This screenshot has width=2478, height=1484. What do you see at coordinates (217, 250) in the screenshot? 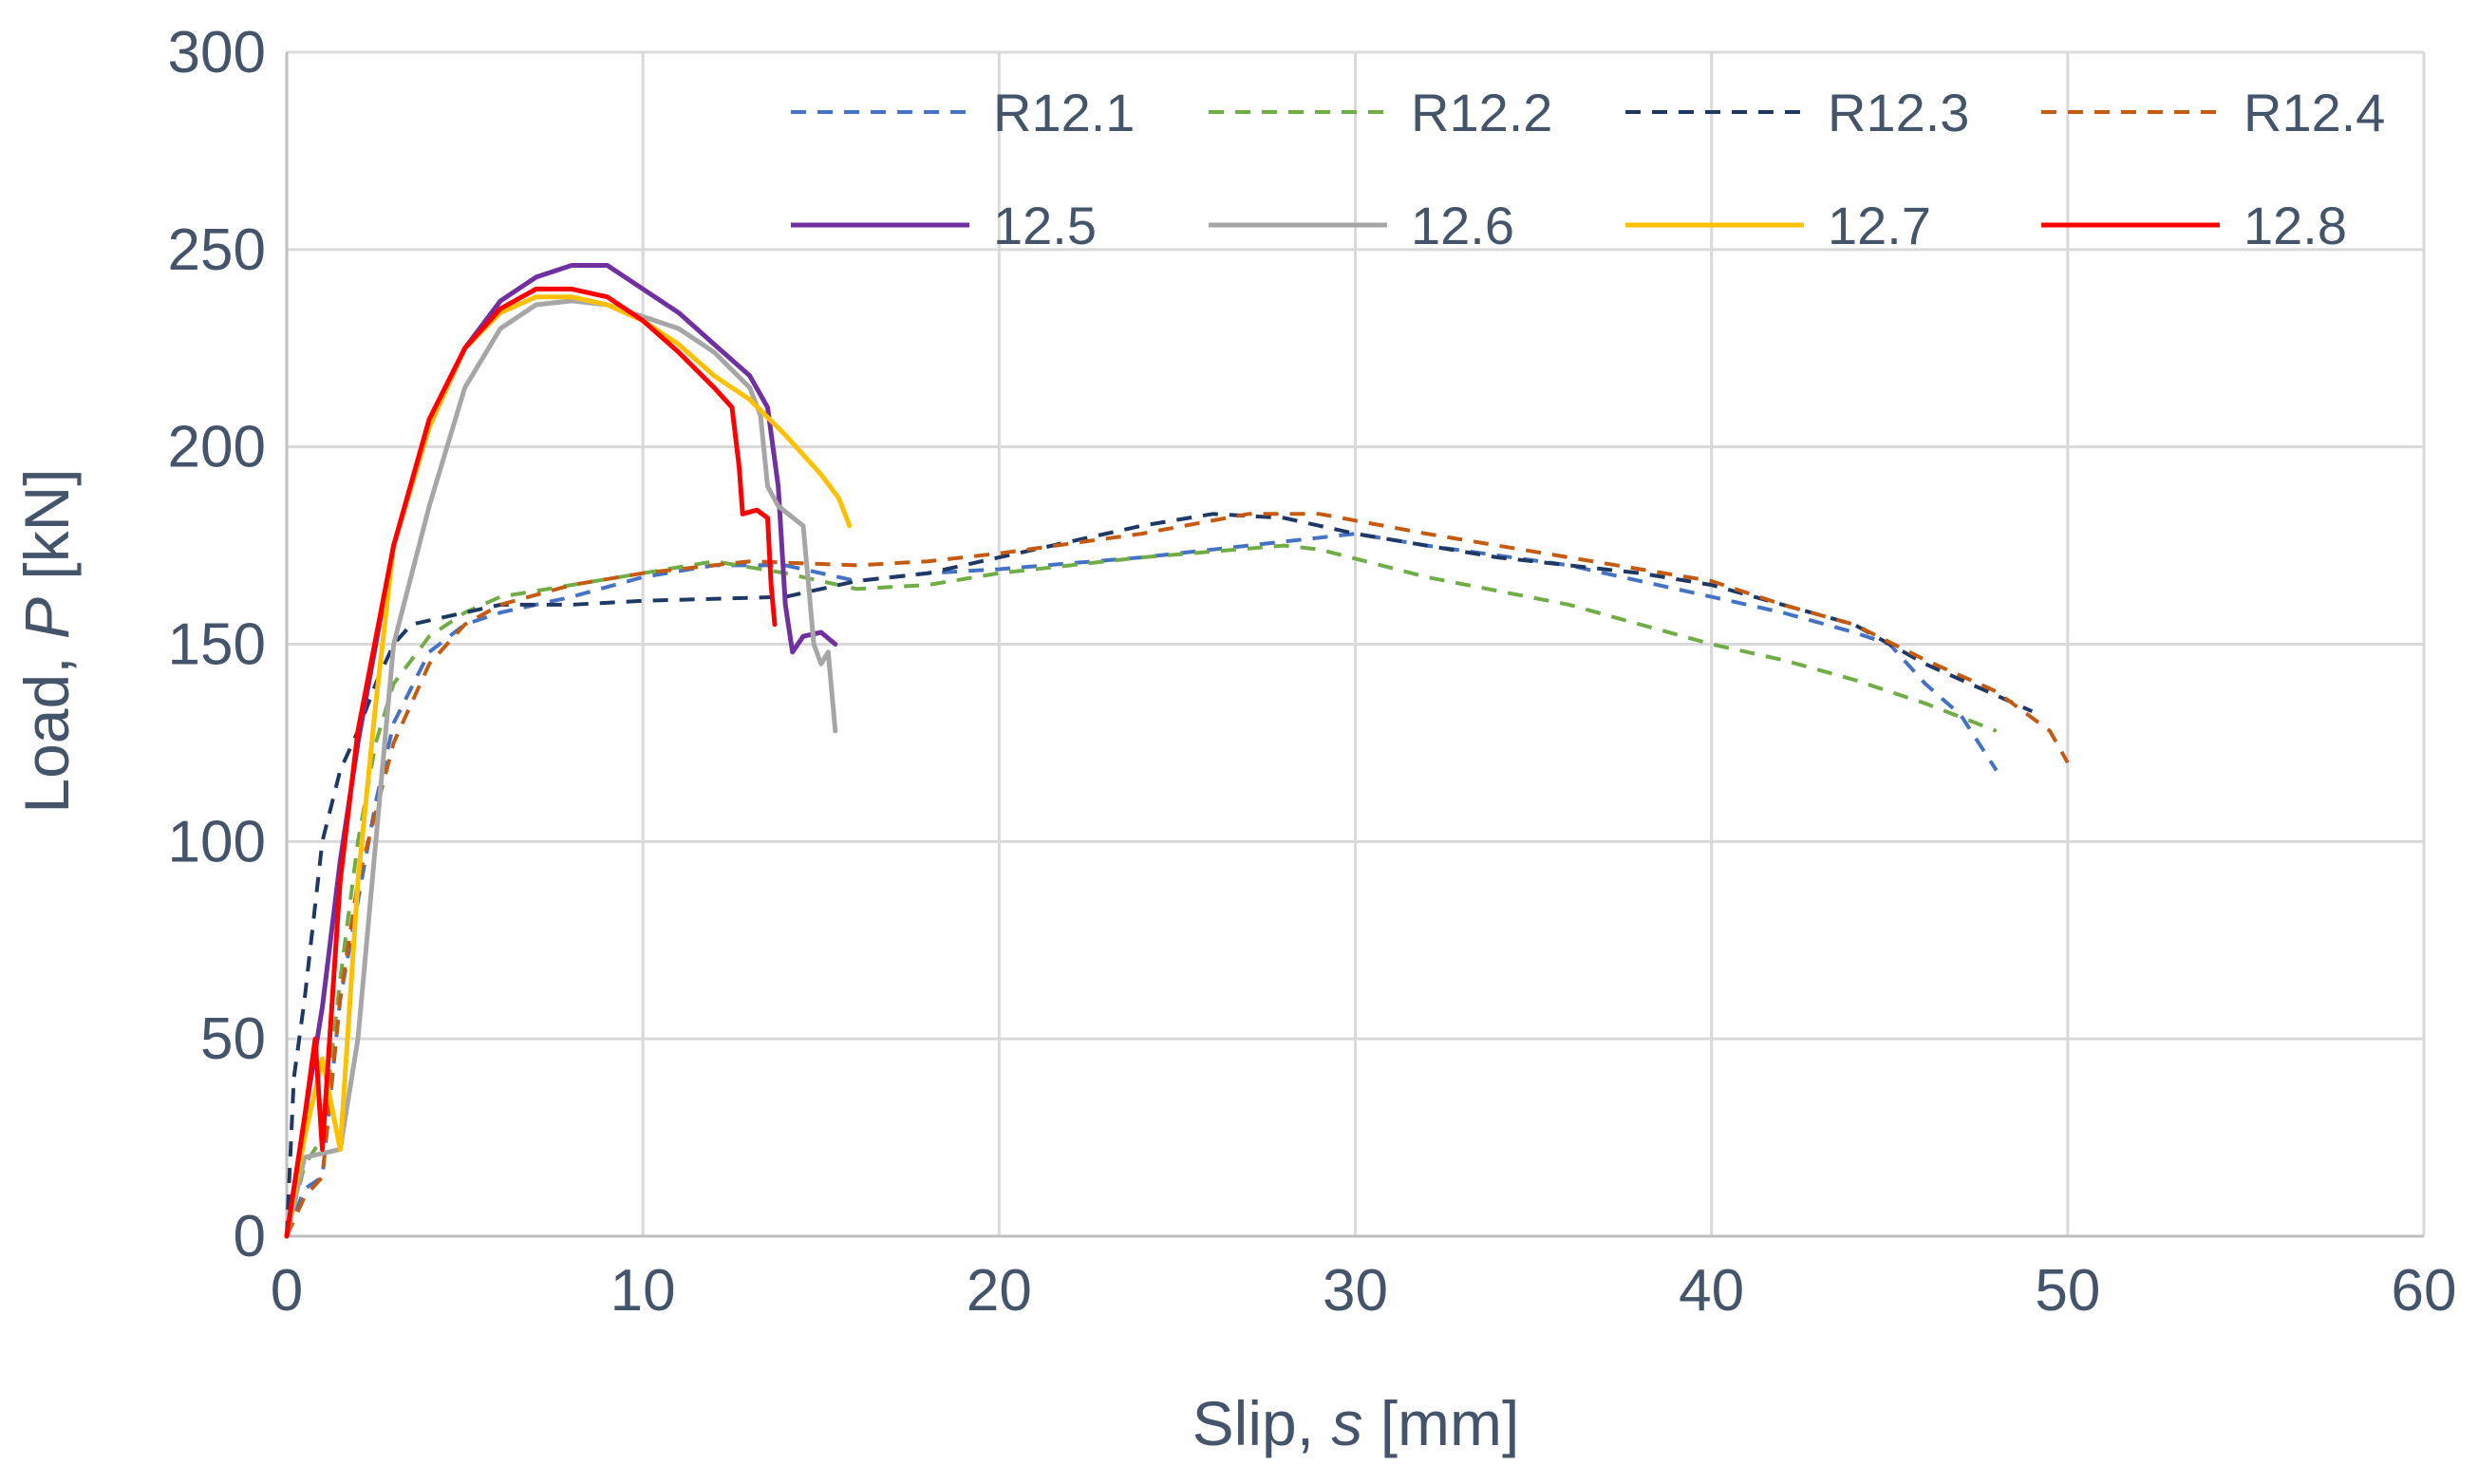
I see `y-tick-label: 250` at bounding box center [217, 250].